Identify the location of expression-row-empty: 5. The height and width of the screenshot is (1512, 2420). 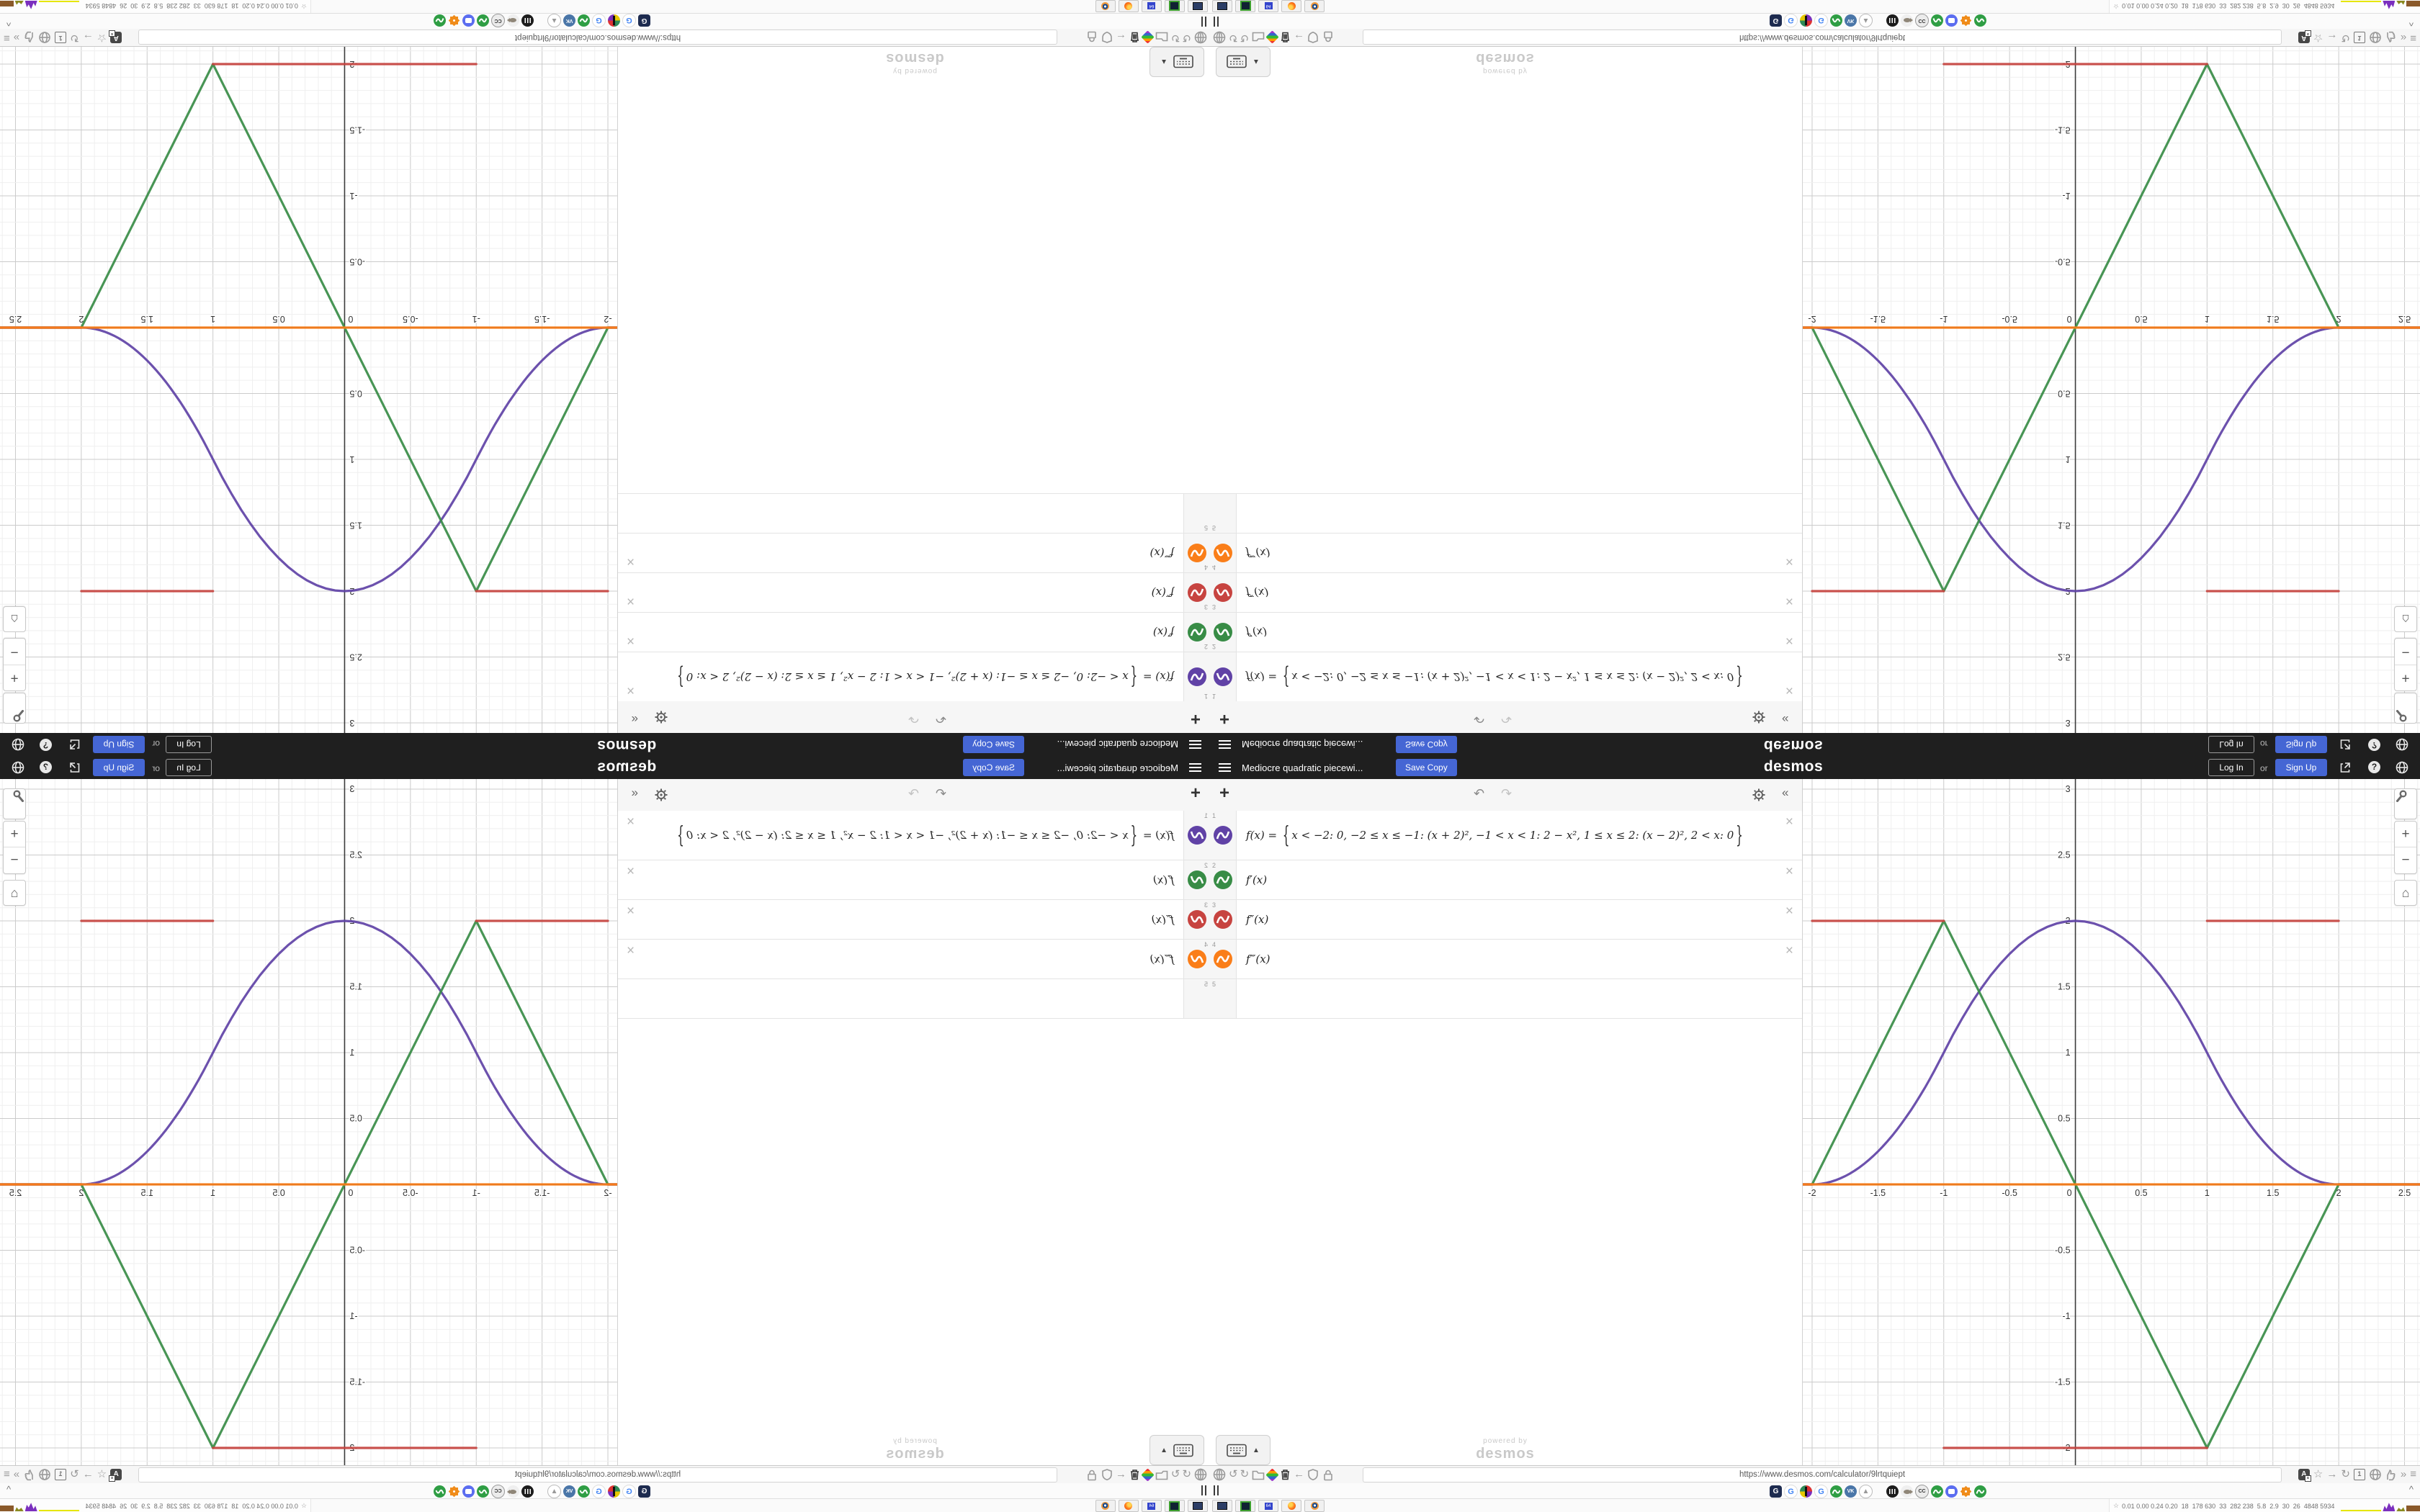
(1506, 999).